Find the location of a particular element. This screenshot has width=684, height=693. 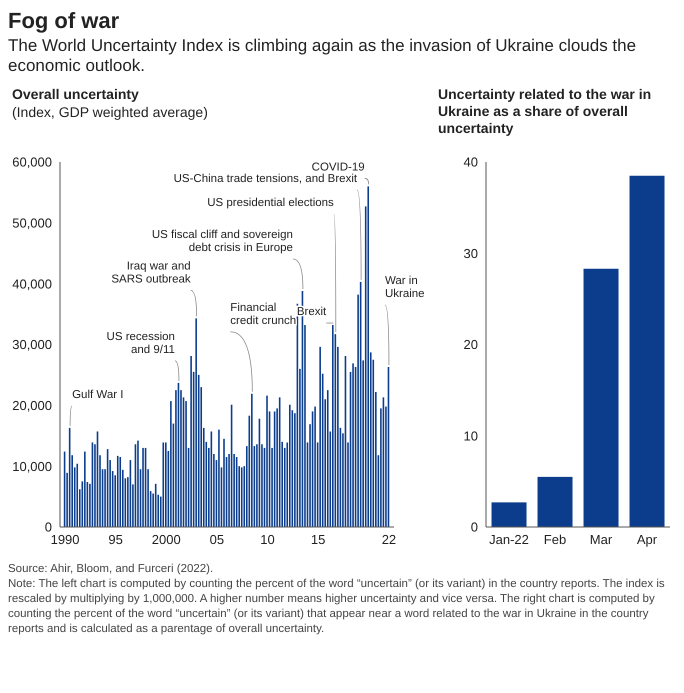

y-tick-label: 50,000 is located at coordinates (32, 222).